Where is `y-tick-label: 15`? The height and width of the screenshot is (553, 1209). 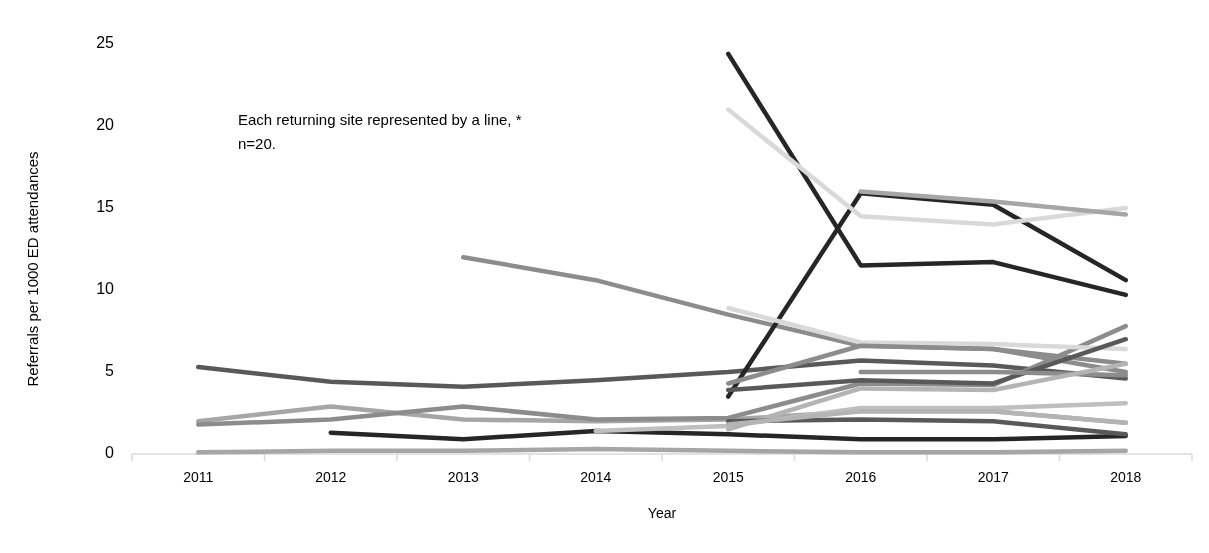
y-tick-label: 15 is located at coordinates (105, 207).